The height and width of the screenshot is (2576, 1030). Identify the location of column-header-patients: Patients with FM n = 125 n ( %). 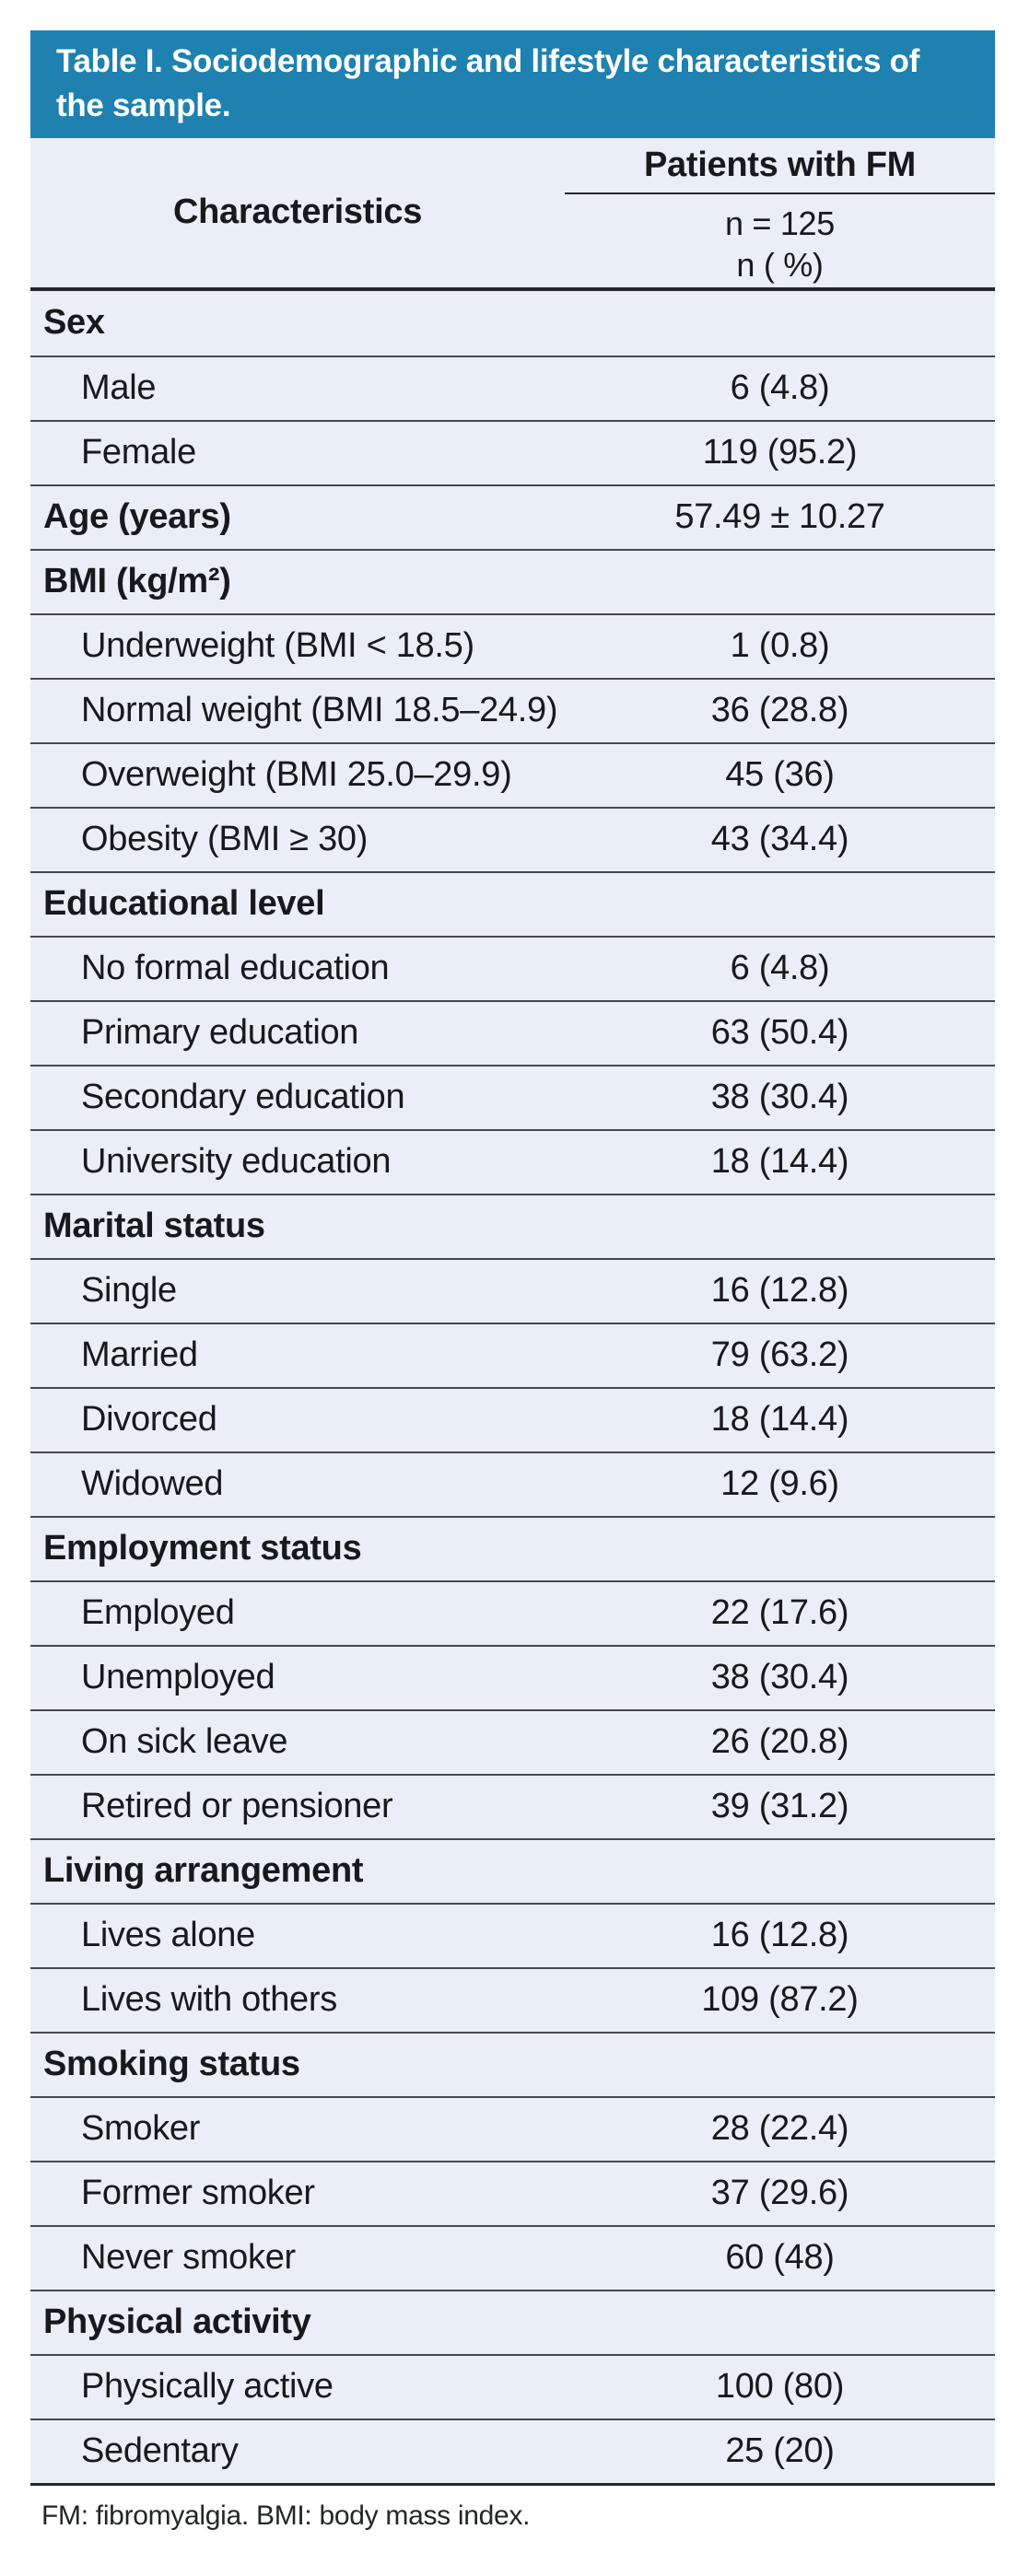
(780, 212).